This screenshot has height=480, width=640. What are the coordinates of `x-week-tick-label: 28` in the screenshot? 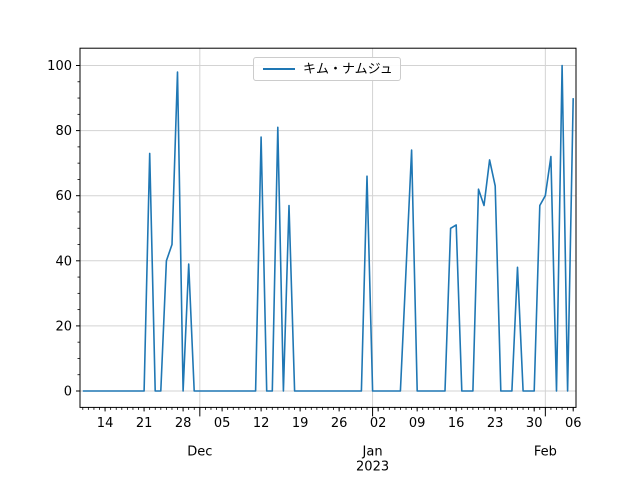 It's located at (183, 423).